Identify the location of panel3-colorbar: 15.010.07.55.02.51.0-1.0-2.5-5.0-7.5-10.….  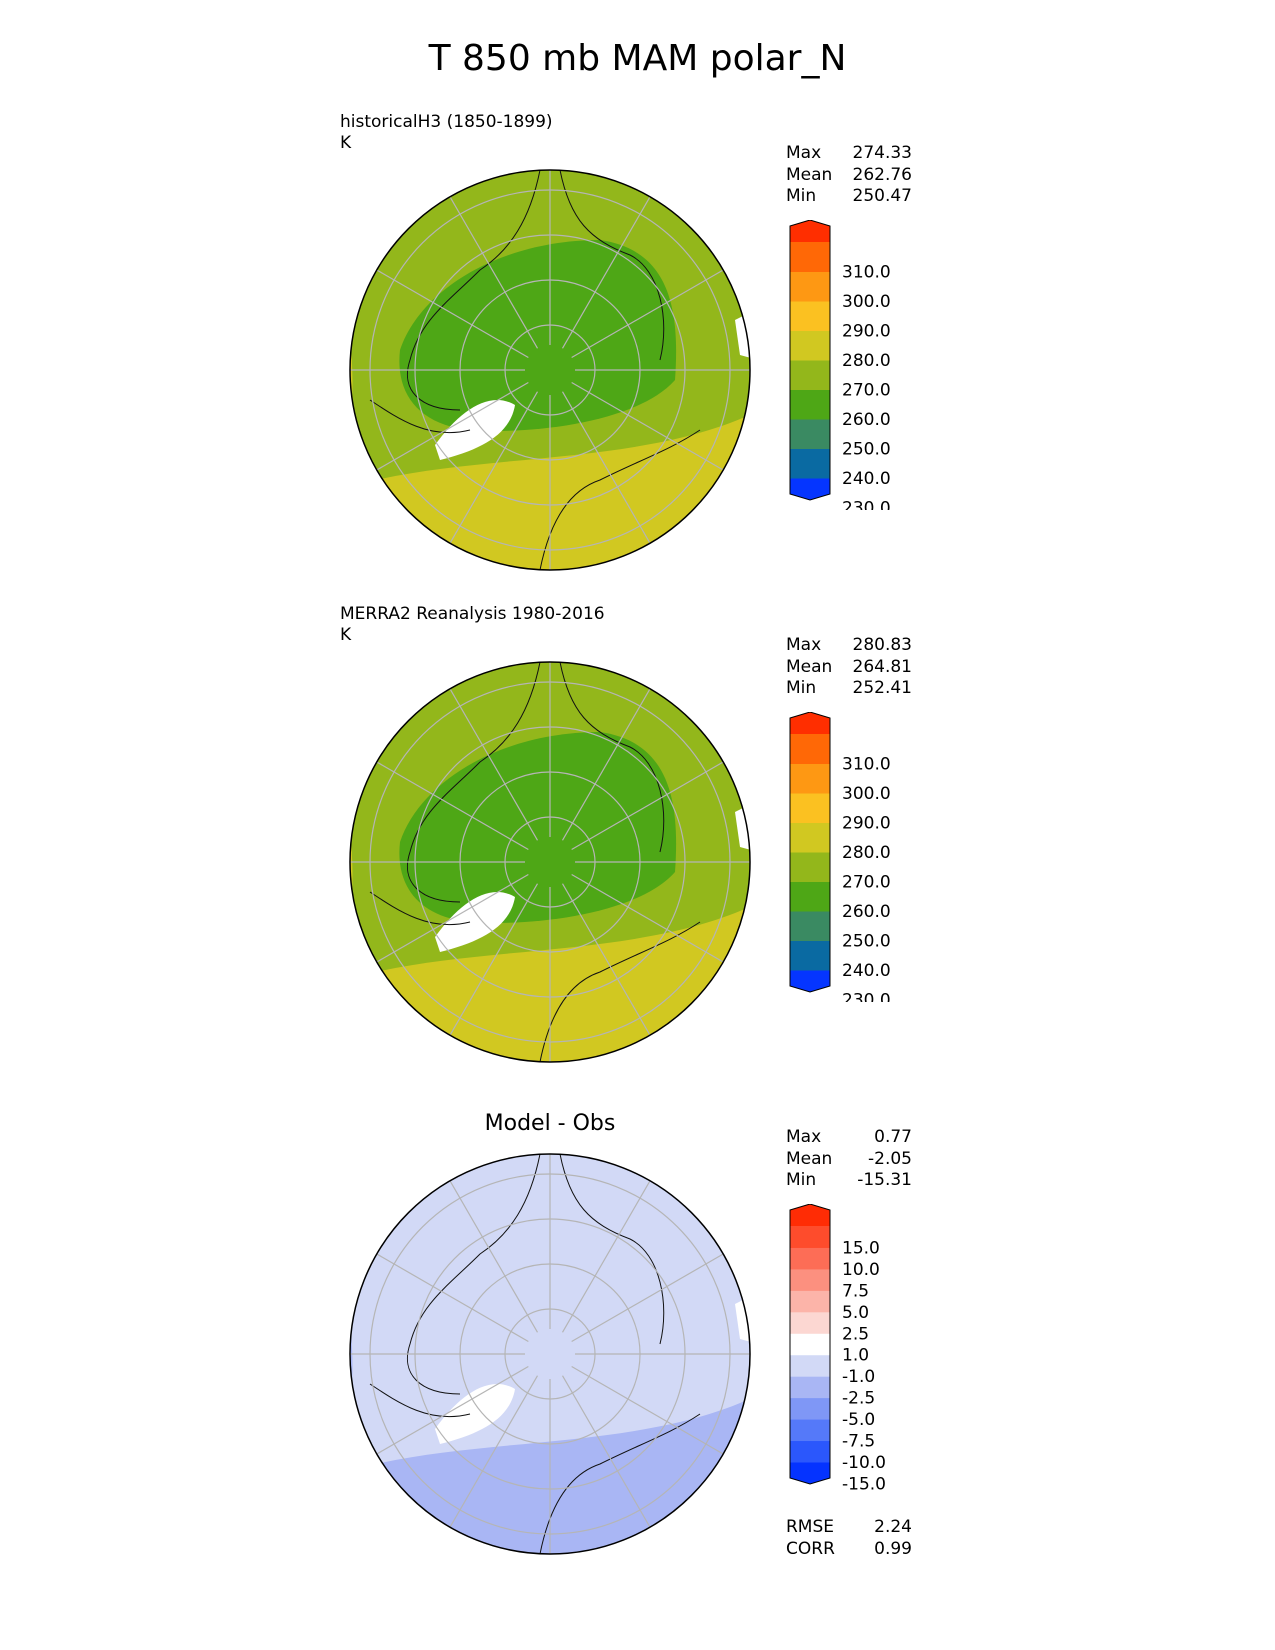
(837, 1349).